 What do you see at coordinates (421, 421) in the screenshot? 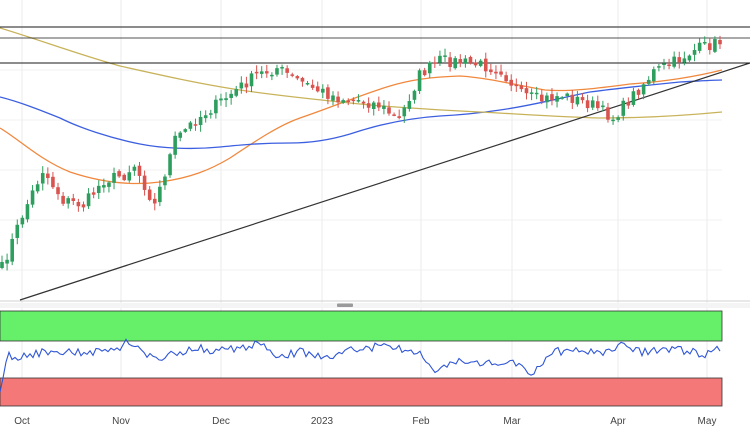
I see `x-tick-label: Feb` at bounding box center [421, 421].